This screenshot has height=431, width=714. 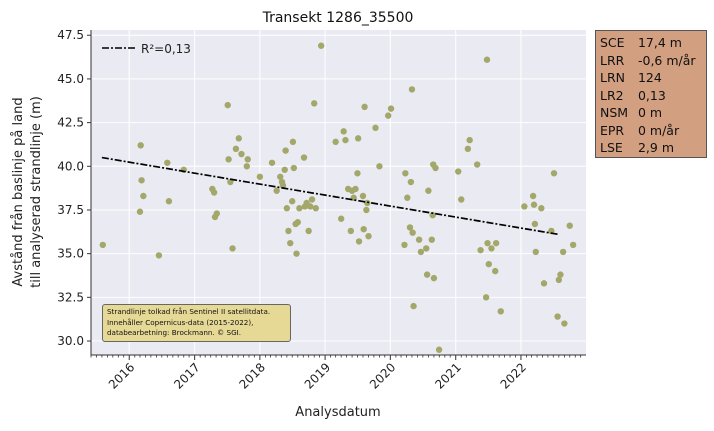 I want to click on stat-value: 124, so click(x=649, y=77).